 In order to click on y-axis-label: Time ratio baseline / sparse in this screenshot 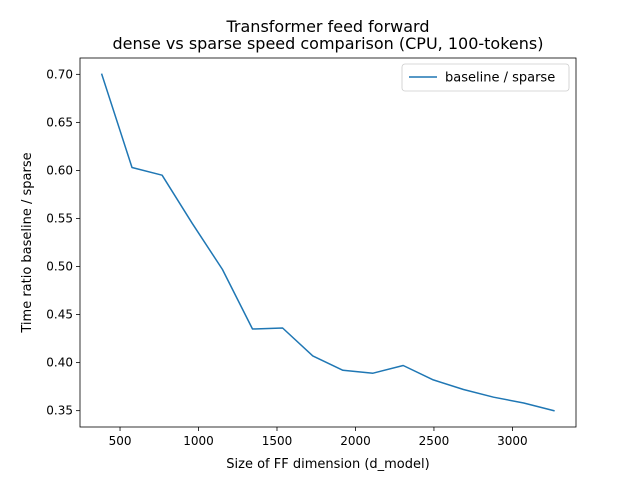, I will do `click(27, 242)`.